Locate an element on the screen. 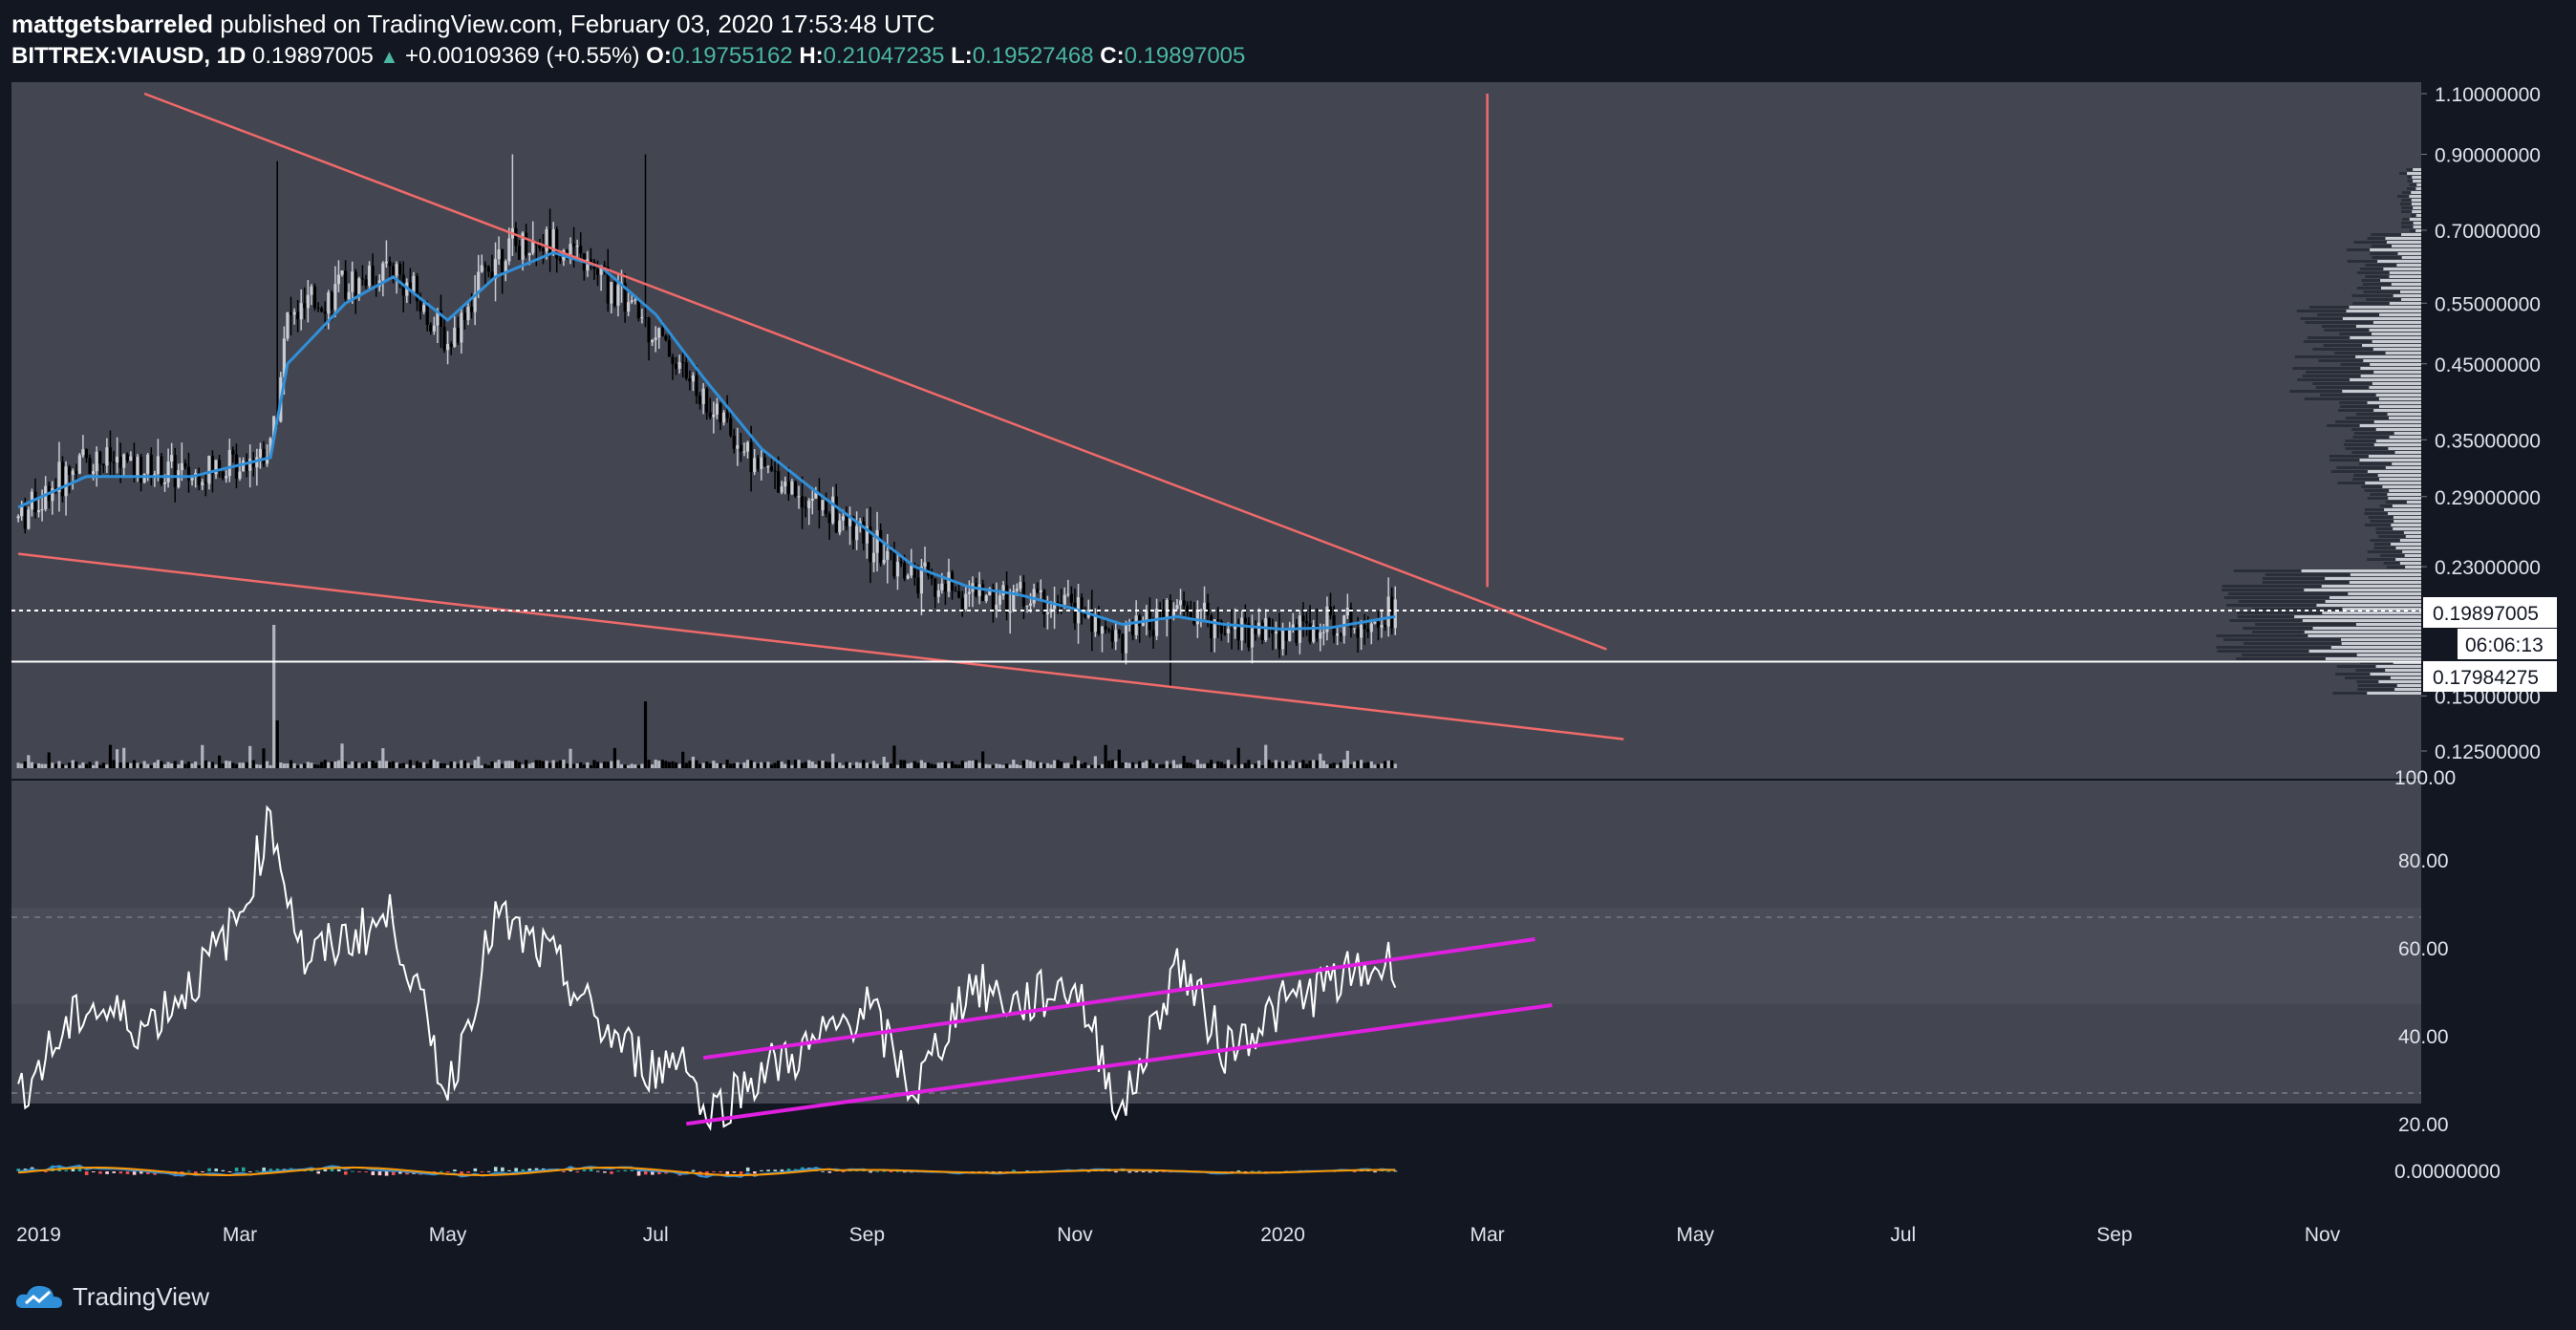  tradingview-logo: TradingView is located at coordinates (112, 1297).